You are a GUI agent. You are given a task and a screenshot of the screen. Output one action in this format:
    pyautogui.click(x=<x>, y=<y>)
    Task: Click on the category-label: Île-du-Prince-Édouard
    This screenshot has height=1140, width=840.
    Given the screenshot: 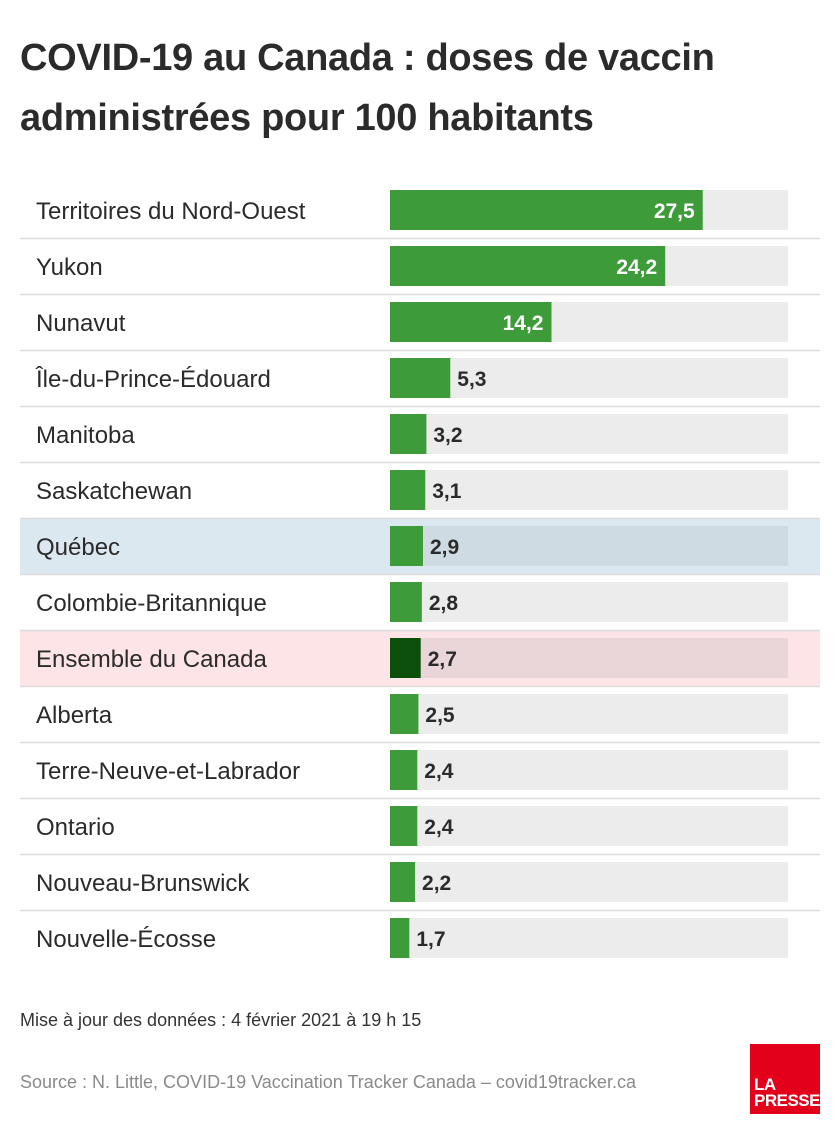 What is the action you would take?
    pyautogui.click(x=153, y=379)
    